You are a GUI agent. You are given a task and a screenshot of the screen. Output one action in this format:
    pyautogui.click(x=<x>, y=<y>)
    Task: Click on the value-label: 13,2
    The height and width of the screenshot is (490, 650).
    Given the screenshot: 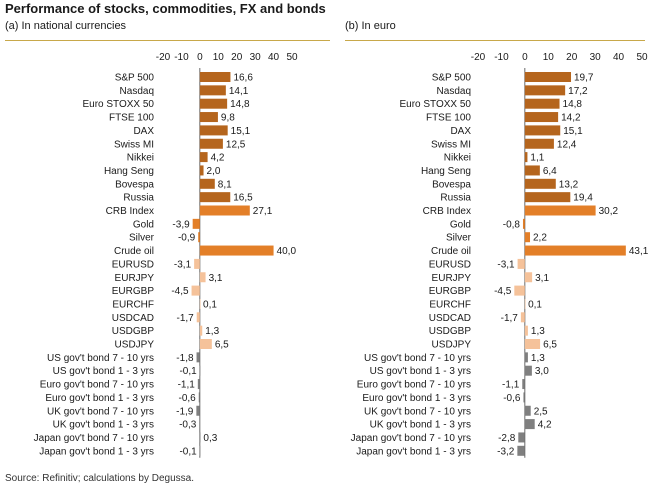 What is the action you would take?
    pyautogui.click(x=569, y=184)
    